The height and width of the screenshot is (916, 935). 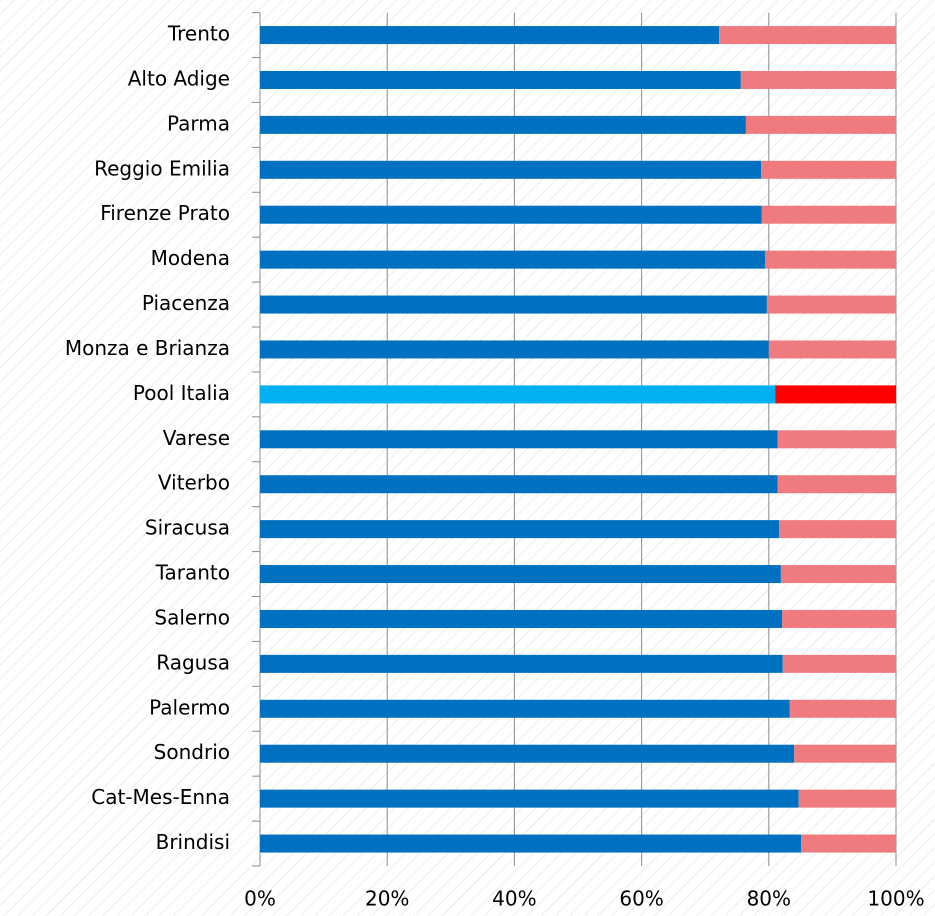 What do you see at coordinates (193, 842) in the screenshot?
I see `y-tick-label: Brindisi` at bounding box center [193, 842].